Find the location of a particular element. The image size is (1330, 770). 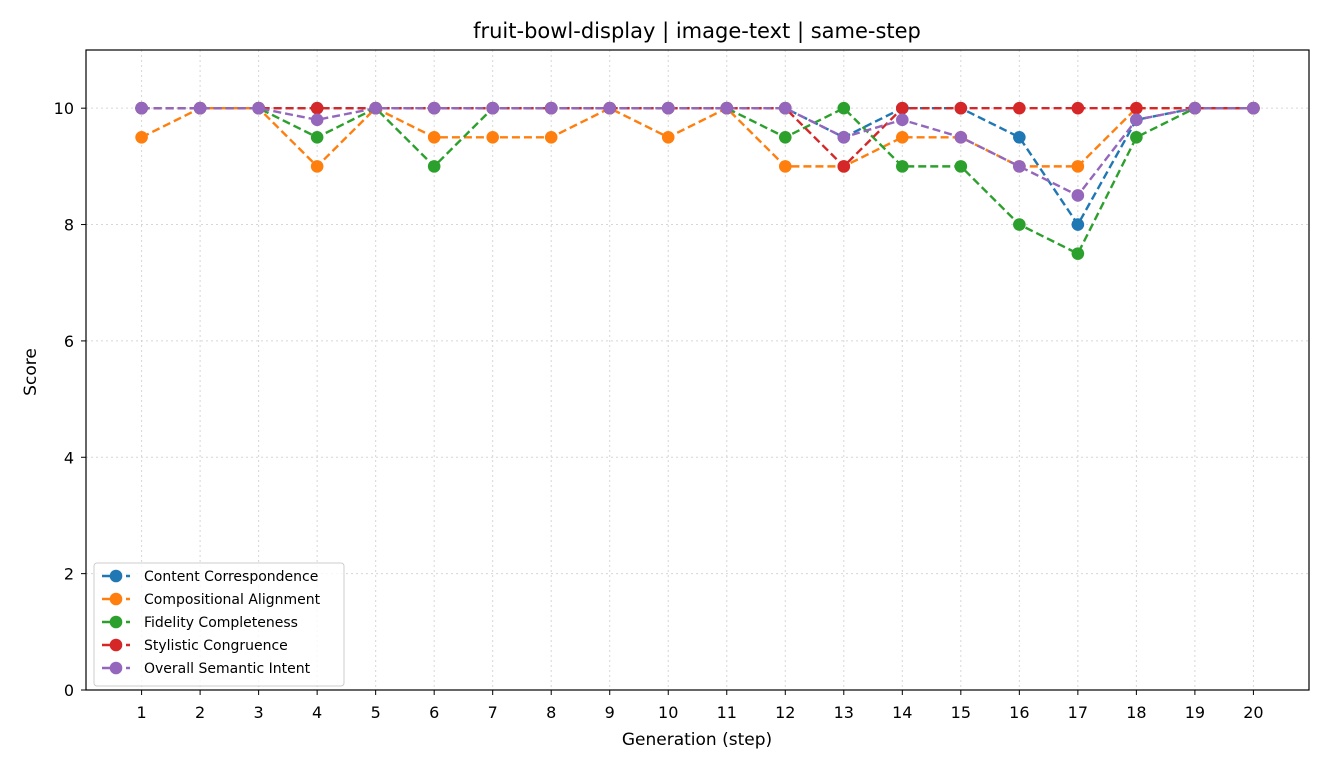

x-axis-label: Generation (step) is located at coordinates (697, 740).